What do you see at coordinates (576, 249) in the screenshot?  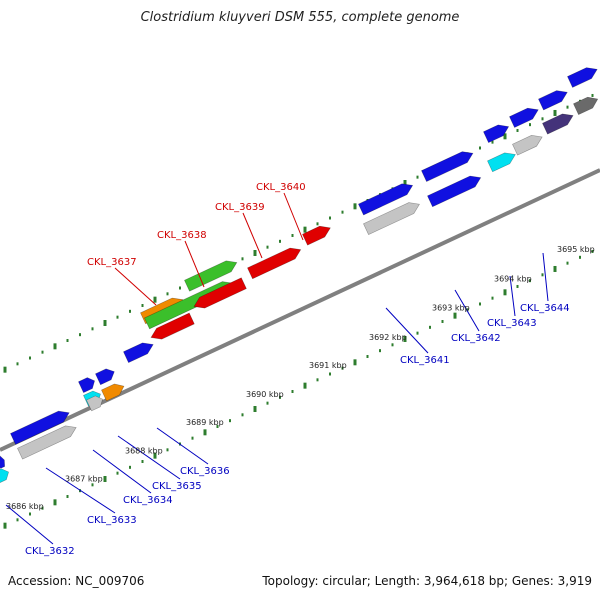 I see `scale-label: 3695 kbp` at bounding box center [576, 249].